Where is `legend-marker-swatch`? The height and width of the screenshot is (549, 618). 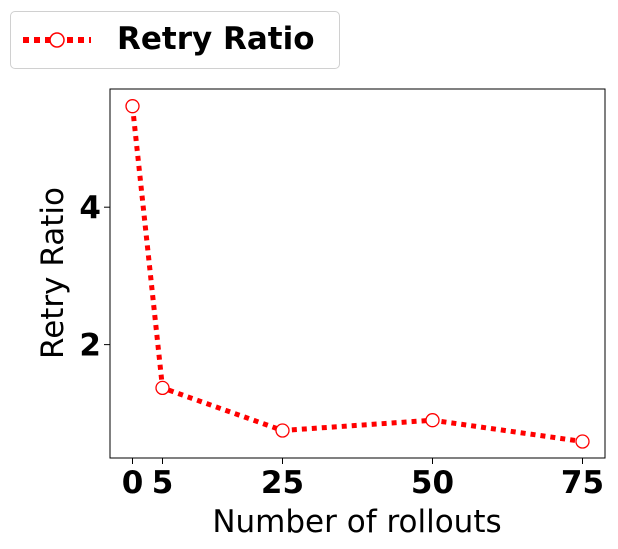
legend-marker-swatch is located at coordinates (57, 40).